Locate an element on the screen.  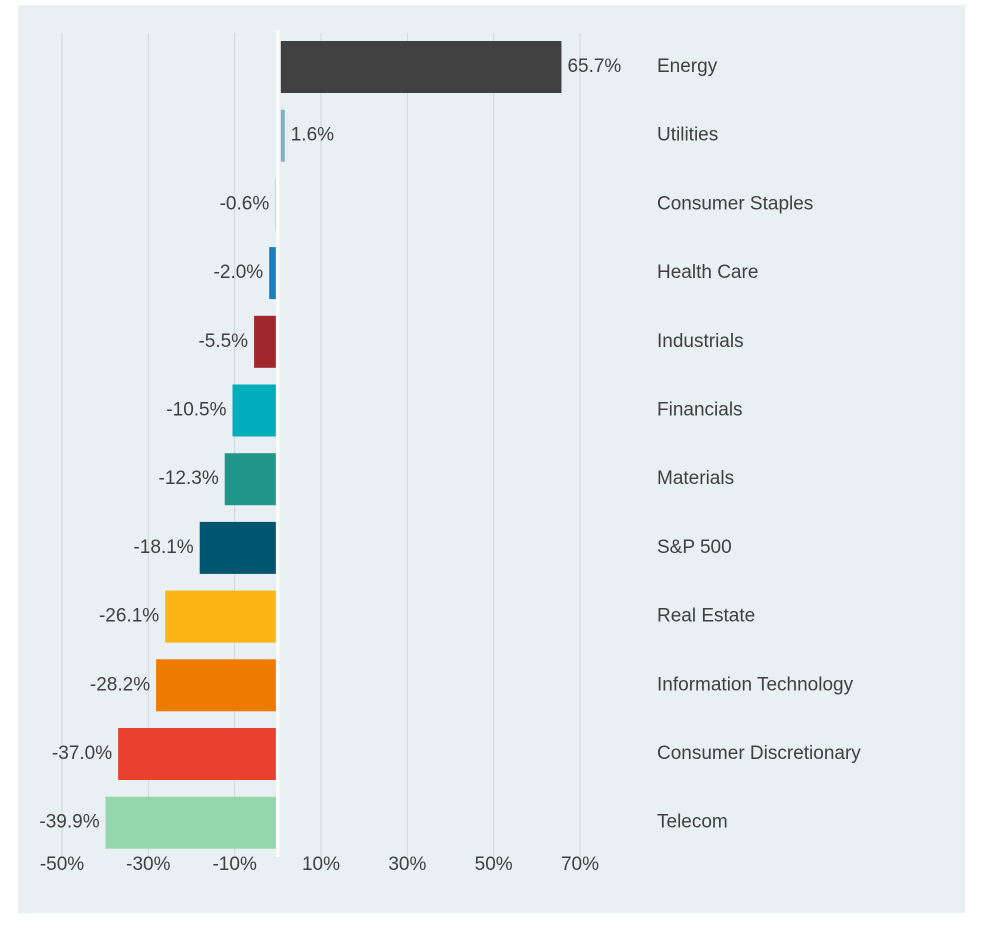
value-label: 1.6% is located at coordinates (312, 135).